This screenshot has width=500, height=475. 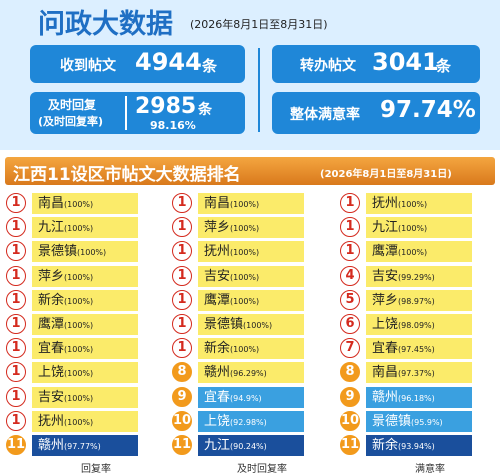 I want to click on stat-box: 转办帖文 3041 条, so click(x=376, y=64).